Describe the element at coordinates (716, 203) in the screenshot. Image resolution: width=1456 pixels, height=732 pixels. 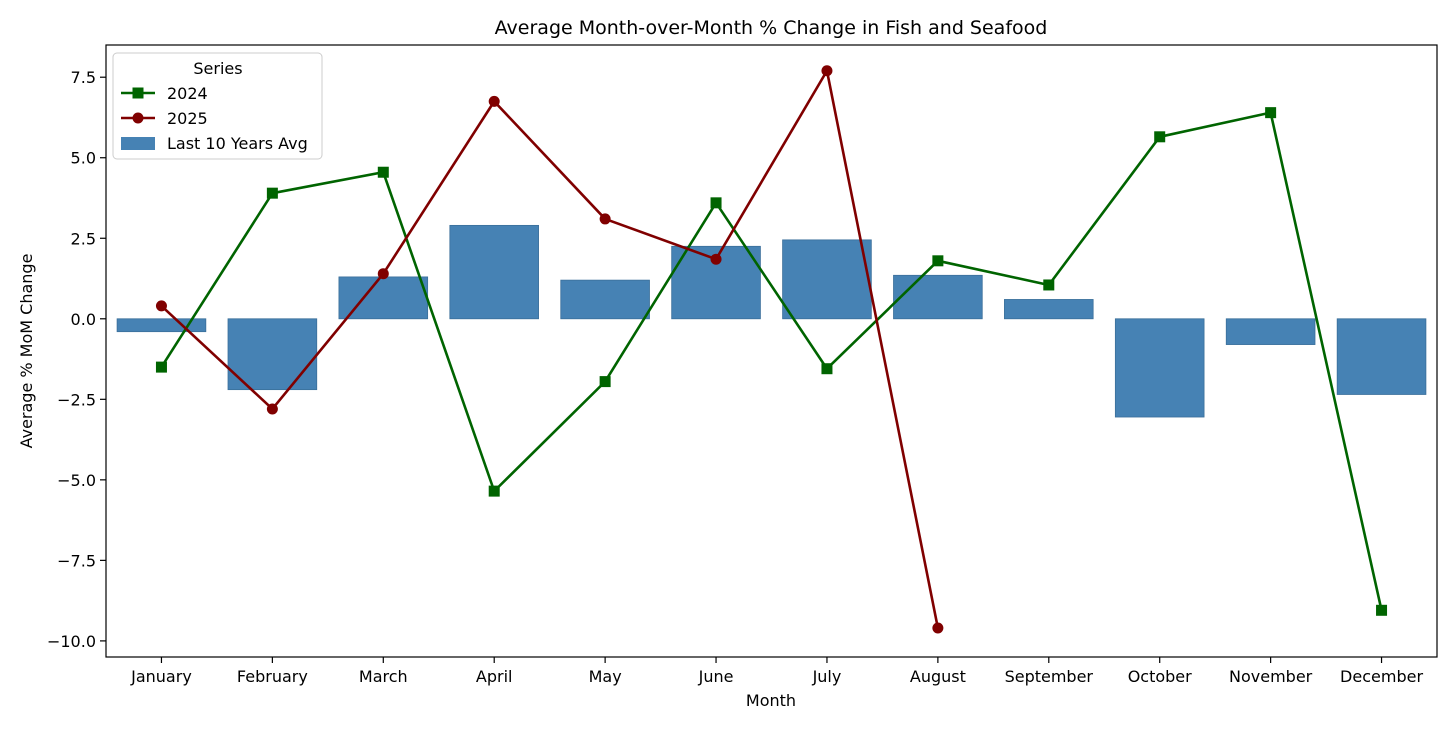
I see `point-2024-june` at that location.